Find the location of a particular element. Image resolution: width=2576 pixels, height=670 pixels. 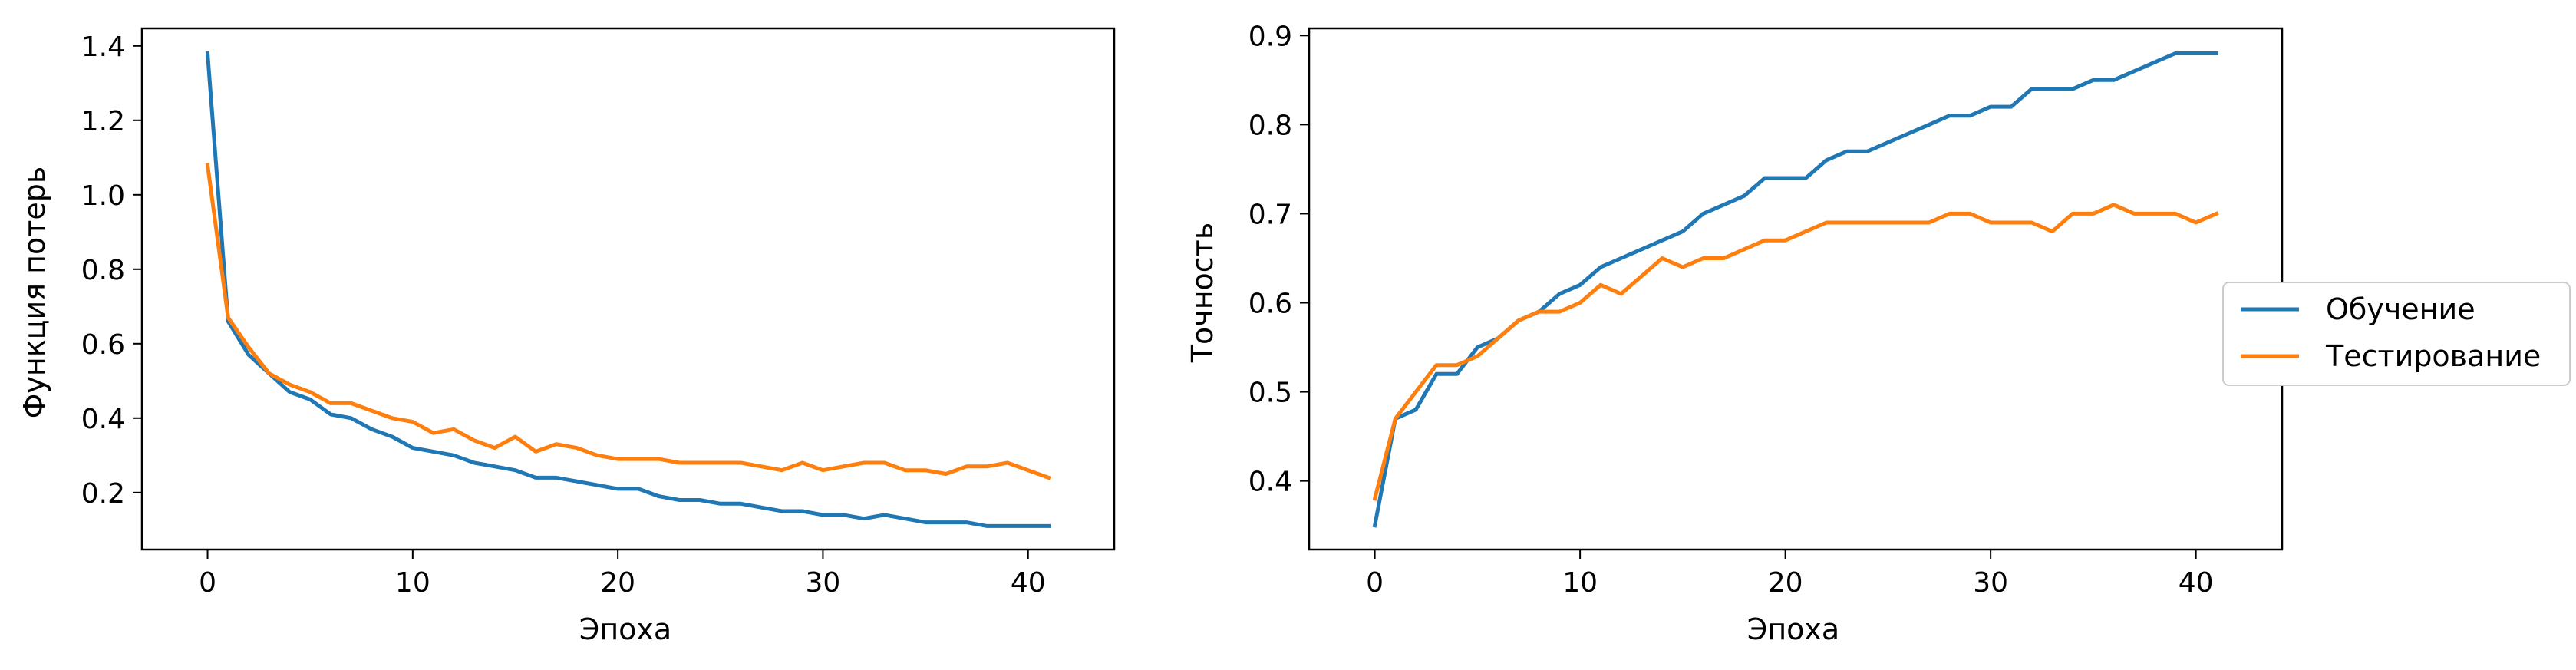

chart1-y-tick-label: 0.5 is located at coordinates (1270, 394).